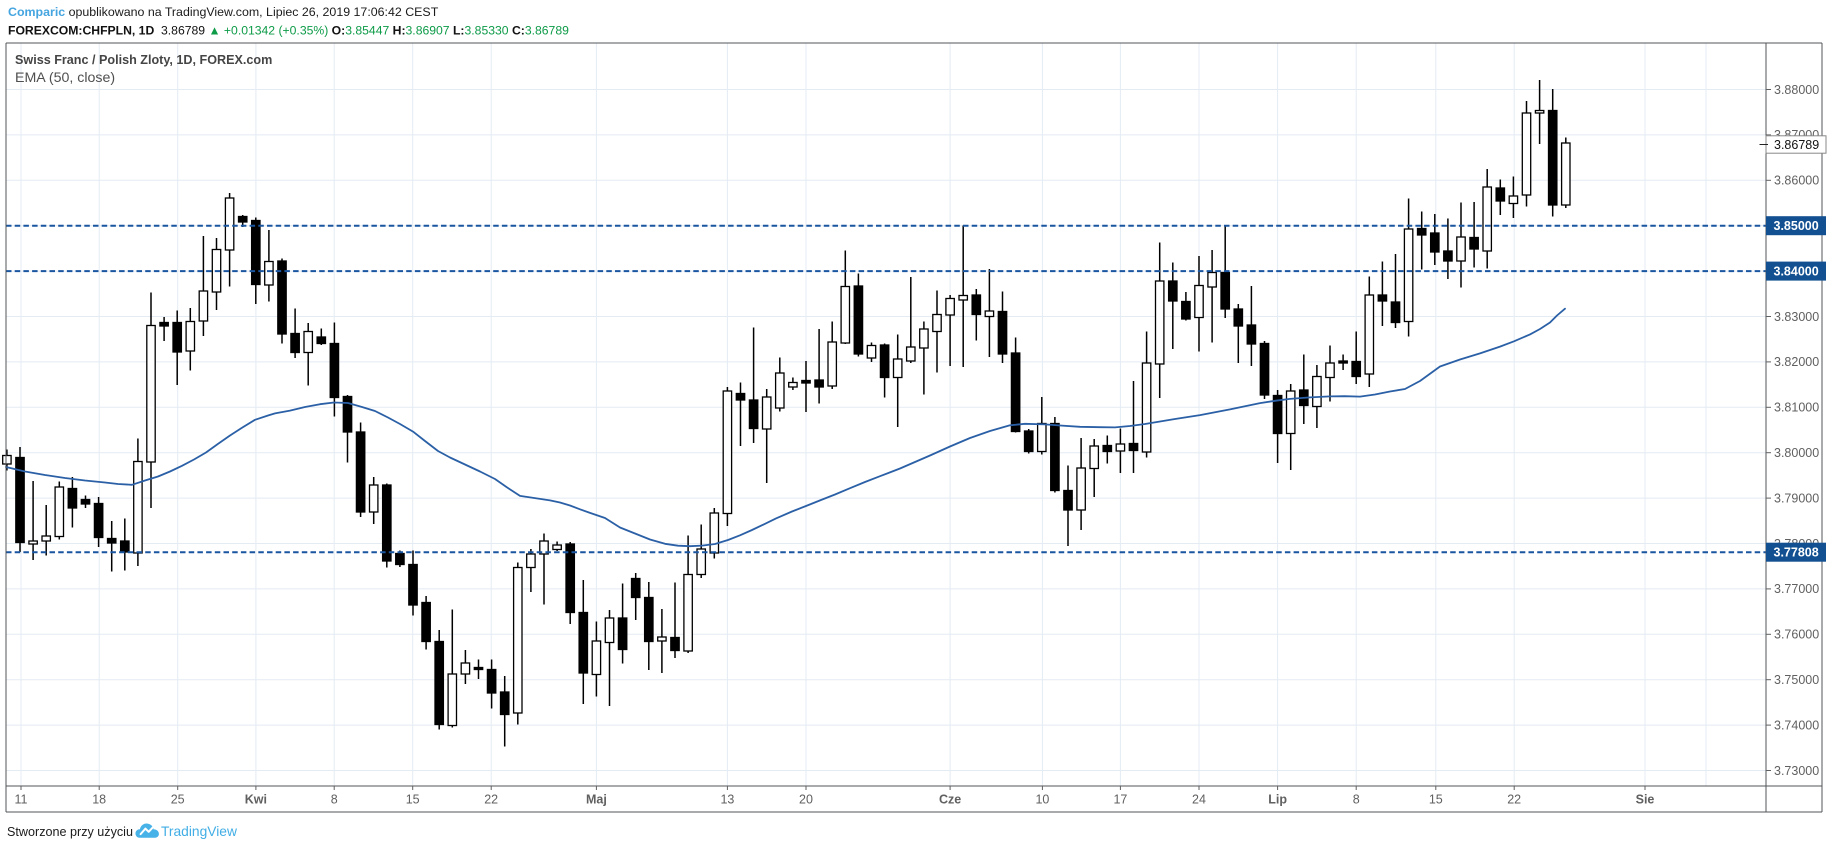  What do you see at coordinates (178, 800) in the screenshot?
I see `svg-text: 25` at bounding box center [178, 800].